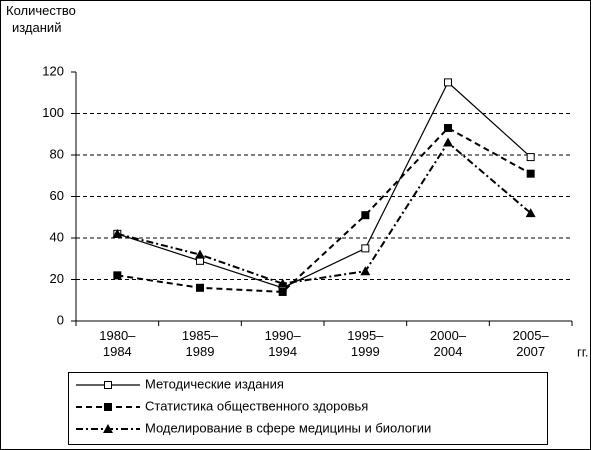 This screenshot has width=591, height=450. I want to click on x-unit: гг., so click(583, 351).